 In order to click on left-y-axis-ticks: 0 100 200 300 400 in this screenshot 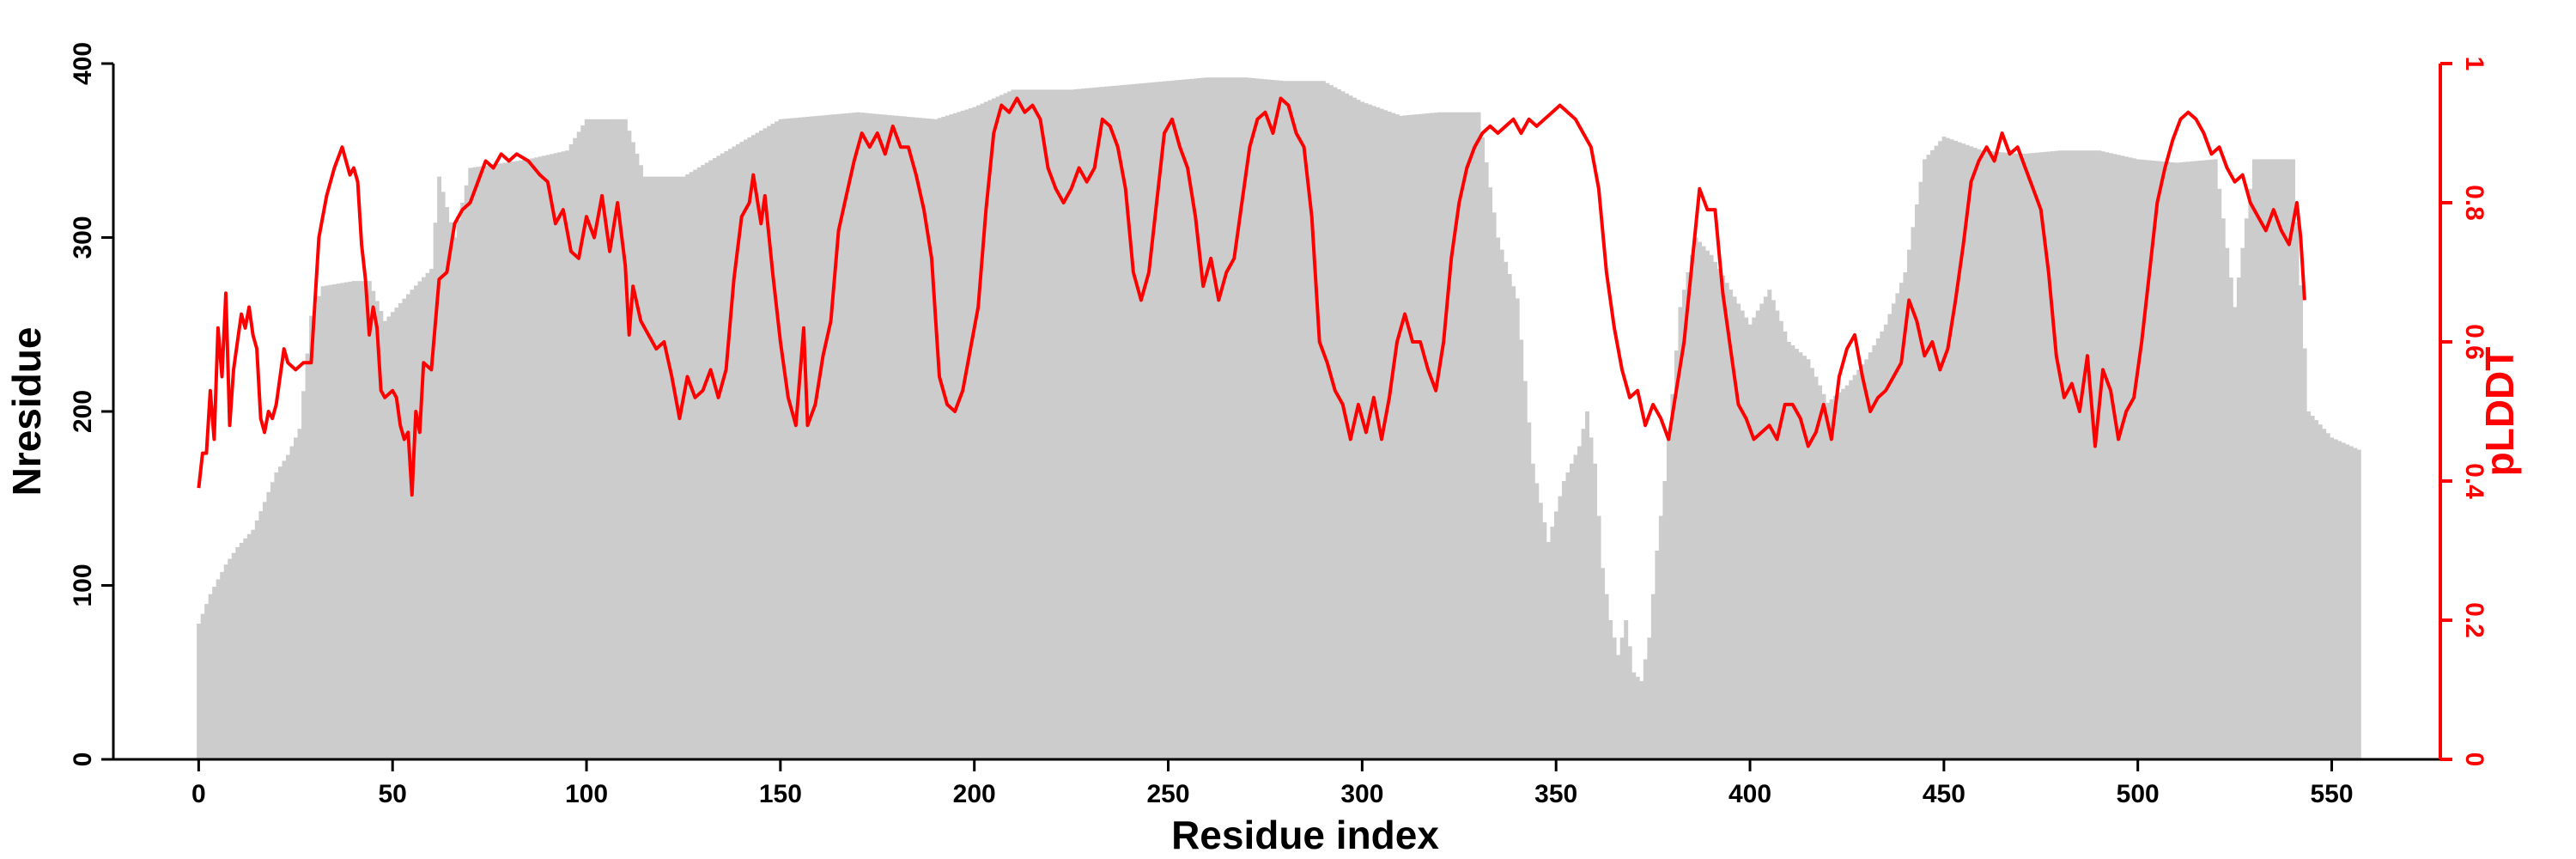, I will do `click(91, 404)`.